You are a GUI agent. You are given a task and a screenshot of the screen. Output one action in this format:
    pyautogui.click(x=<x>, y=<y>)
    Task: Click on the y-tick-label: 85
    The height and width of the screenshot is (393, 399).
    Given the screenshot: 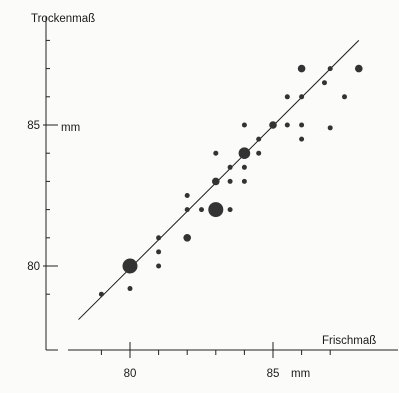 What is the action you would take?
    pyautogui.click(x=33, y=126)
    